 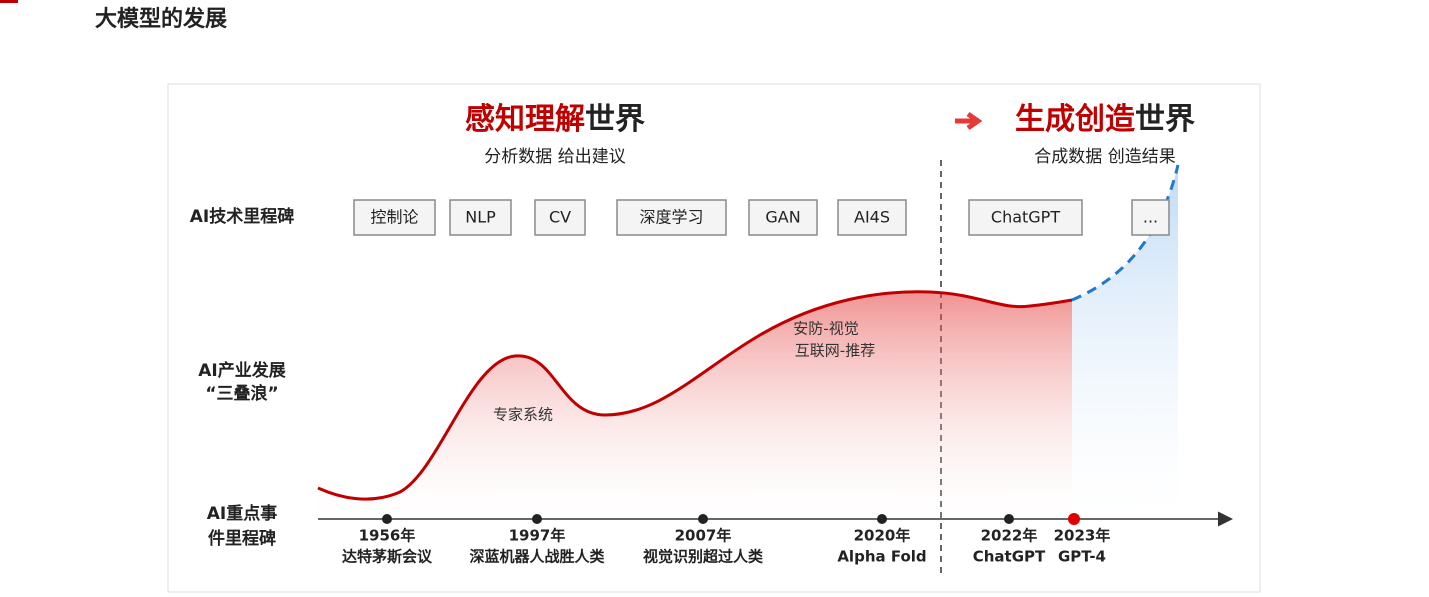 I want to click on milestone-label: GAN, so click(x=782, y=217).